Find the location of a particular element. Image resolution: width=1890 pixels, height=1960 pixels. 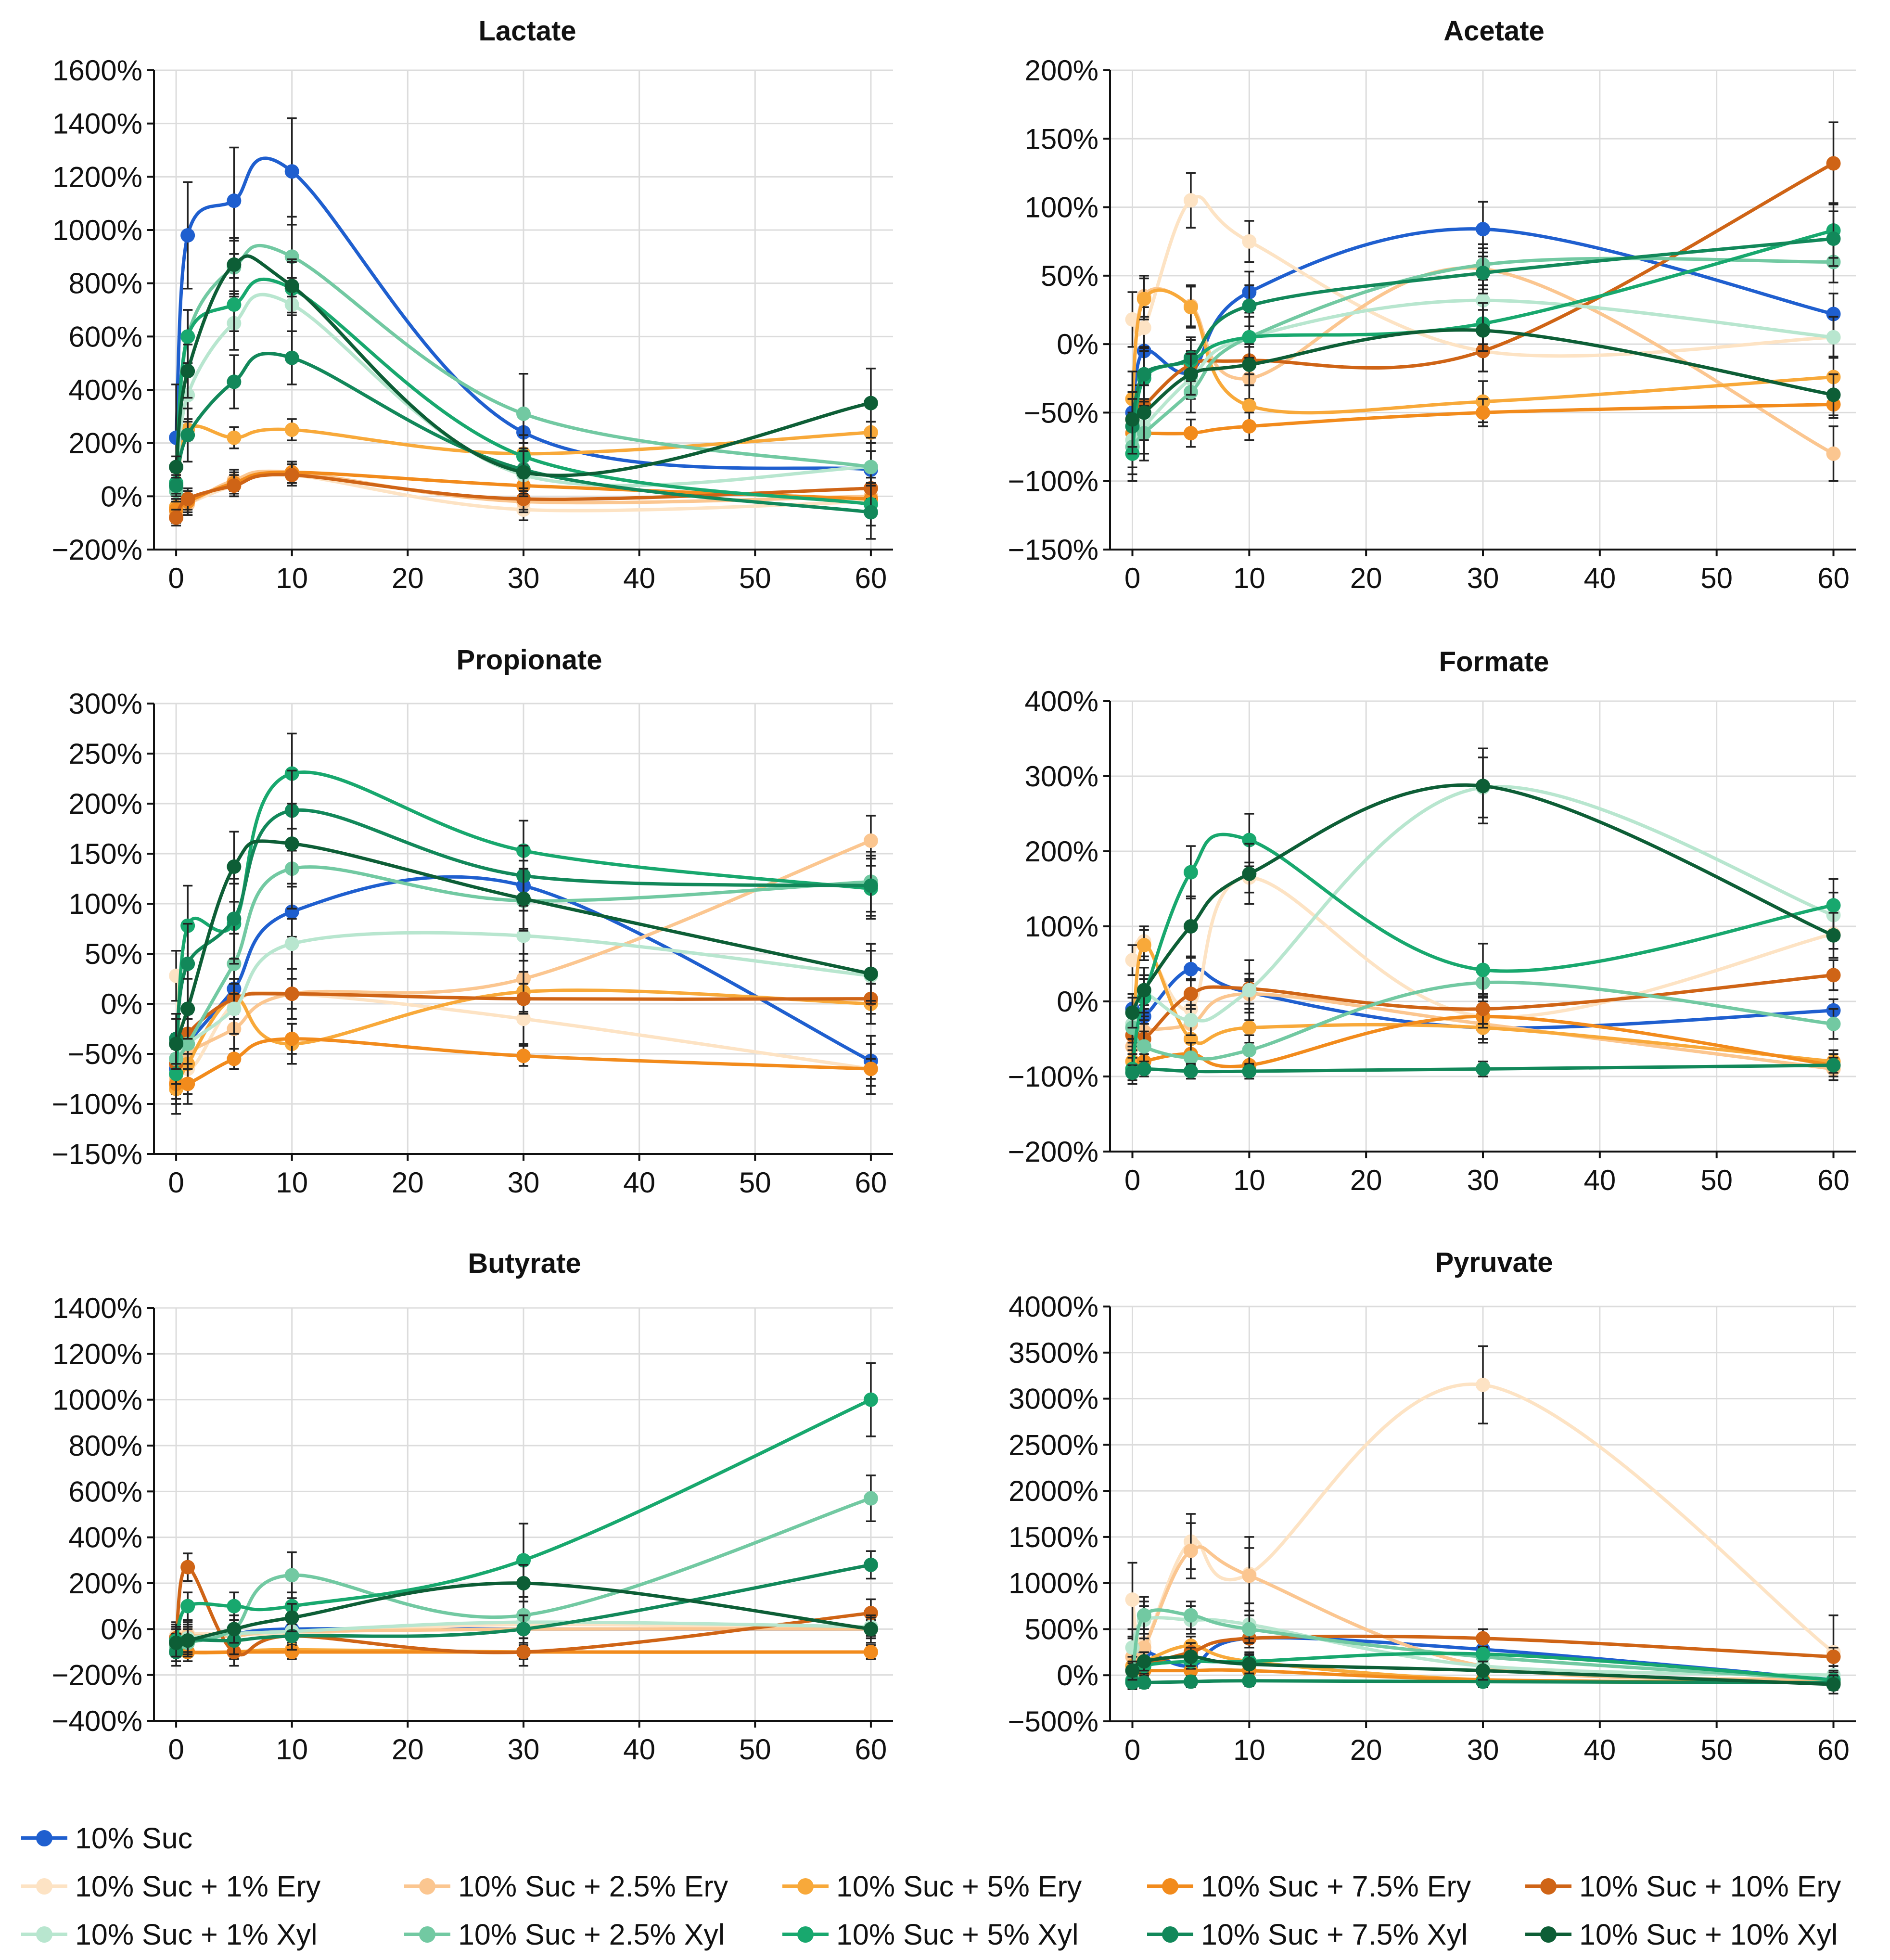

legend-item-5-ery: 10% Suc + 5% Ery is located at coordinates (931, 1886).